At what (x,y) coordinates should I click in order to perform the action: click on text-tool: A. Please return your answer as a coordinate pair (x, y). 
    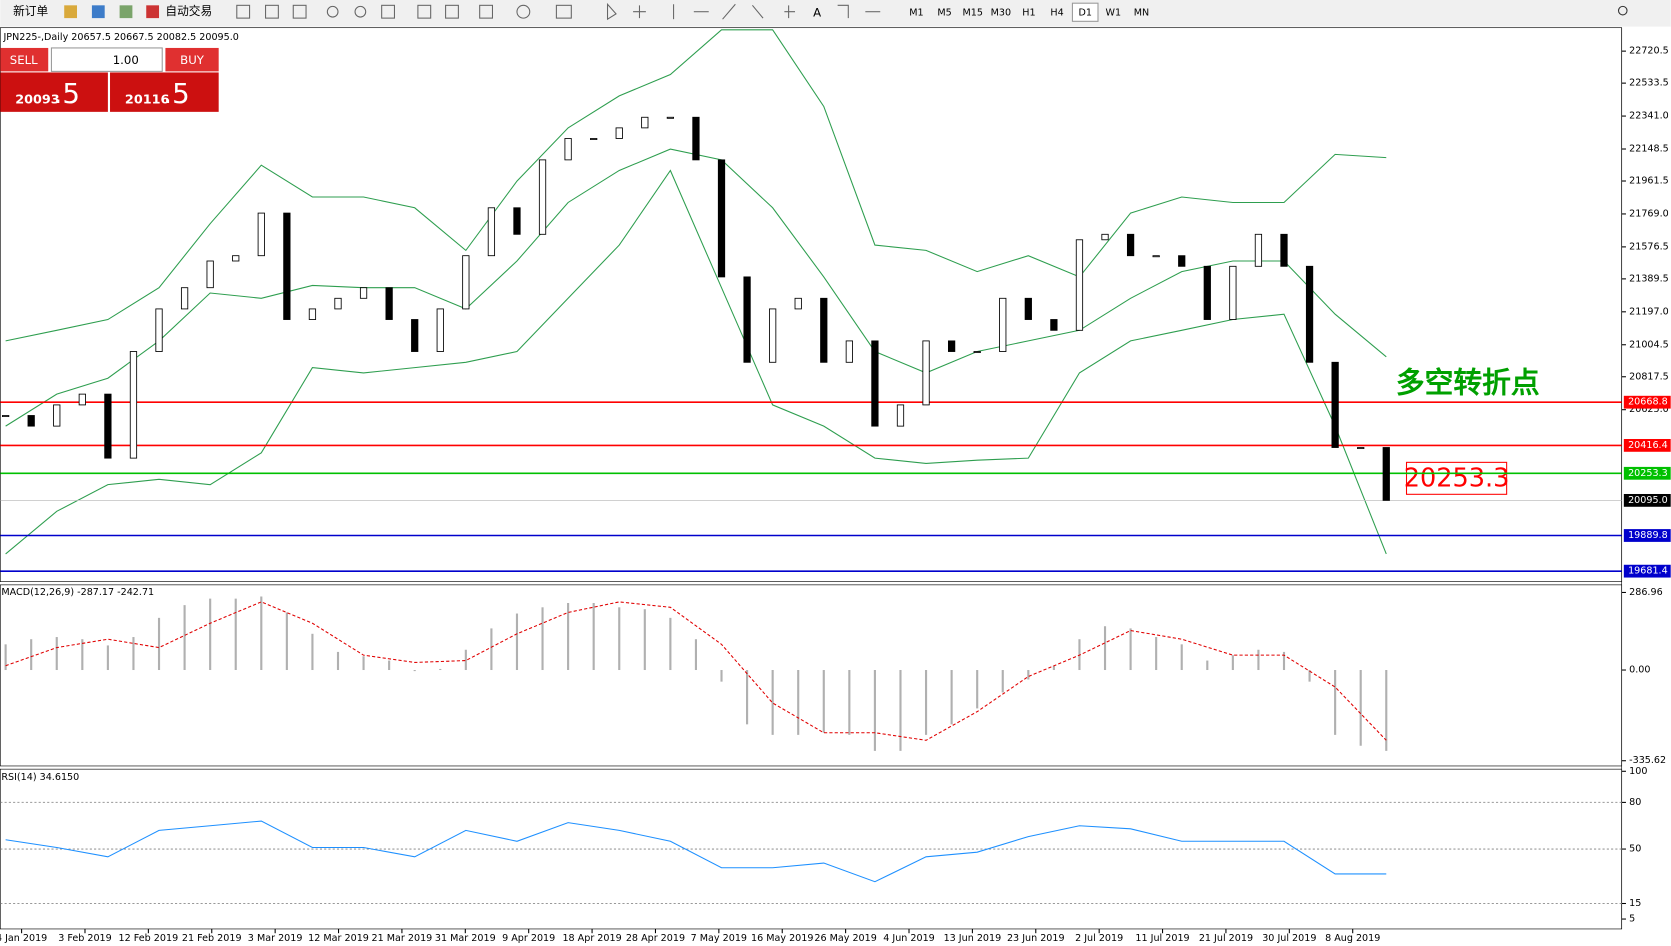
    Looking at the image, I should click on (817, 12).